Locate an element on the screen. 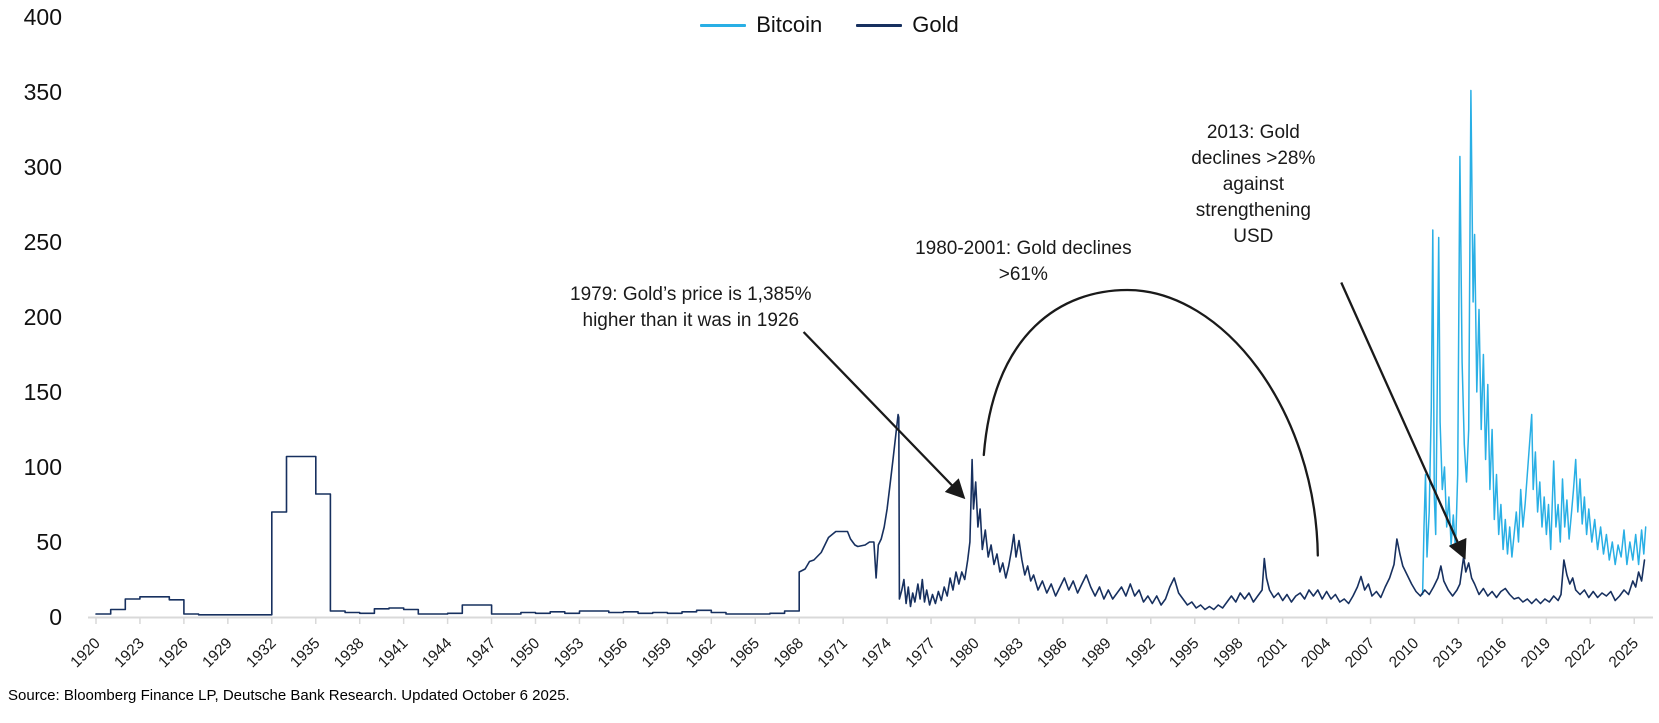 The height and width of the screenshot is (723, 1659). x-axis-label: 2013 is located at coordinates (1448, 653).